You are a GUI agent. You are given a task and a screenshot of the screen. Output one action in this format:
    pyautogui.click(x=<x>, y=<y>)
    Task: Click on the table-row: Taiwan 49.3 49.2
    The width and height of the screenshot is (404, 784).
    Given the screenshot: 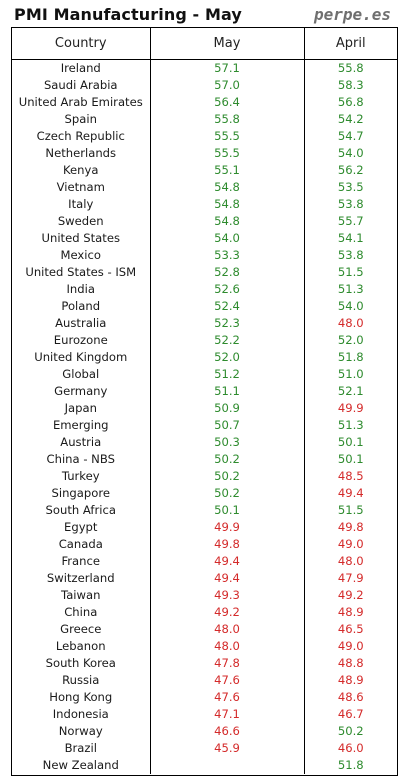 What is the action you would take?
    pyautogui.click(x=204, y=595)
    